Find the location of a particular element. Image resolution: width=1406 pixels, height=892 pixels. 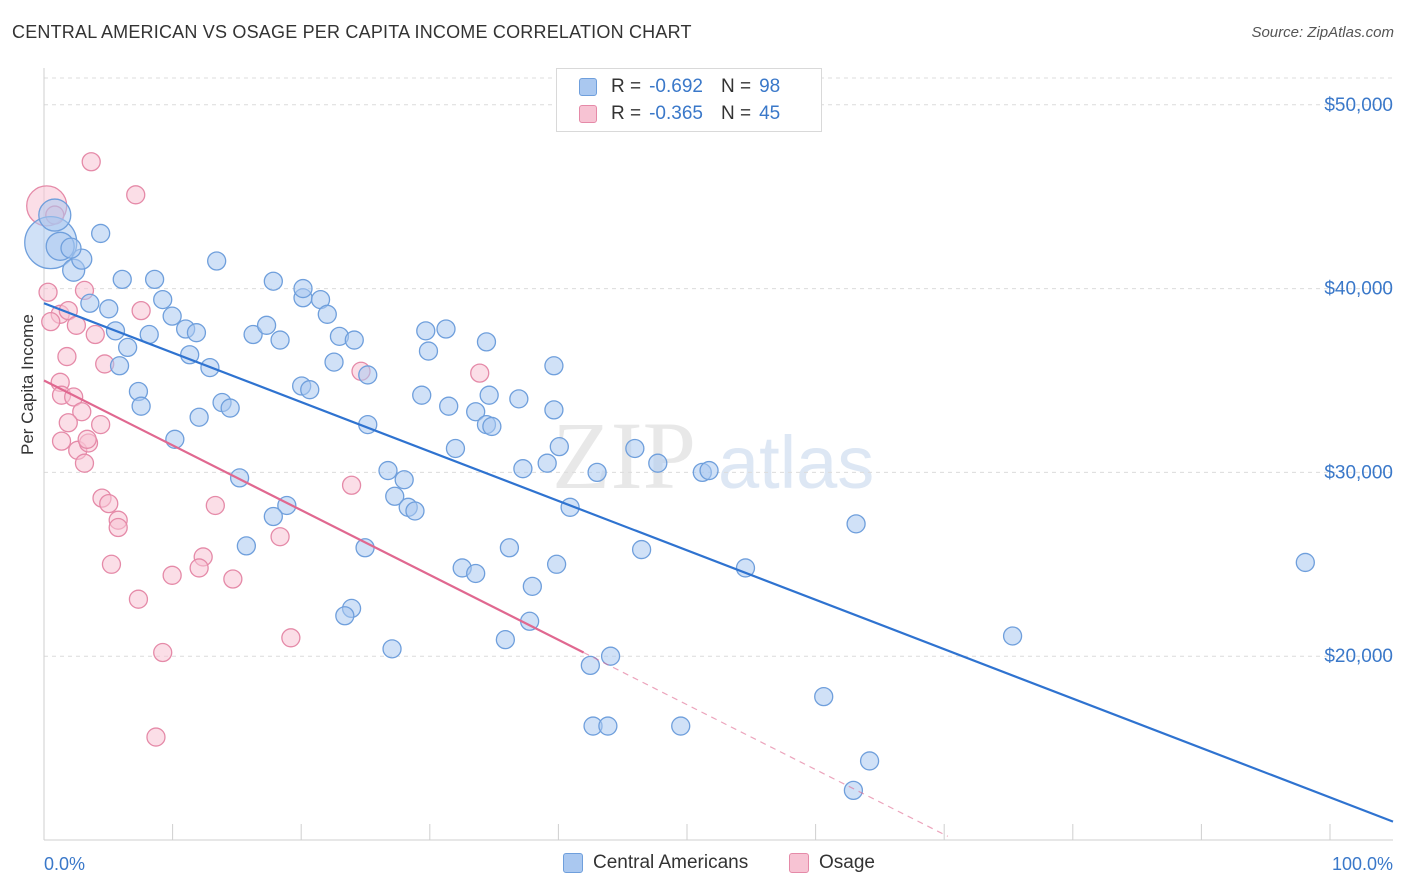

x-tick-labels: 0.0% 100.0% is located at coordinates (718, 864).